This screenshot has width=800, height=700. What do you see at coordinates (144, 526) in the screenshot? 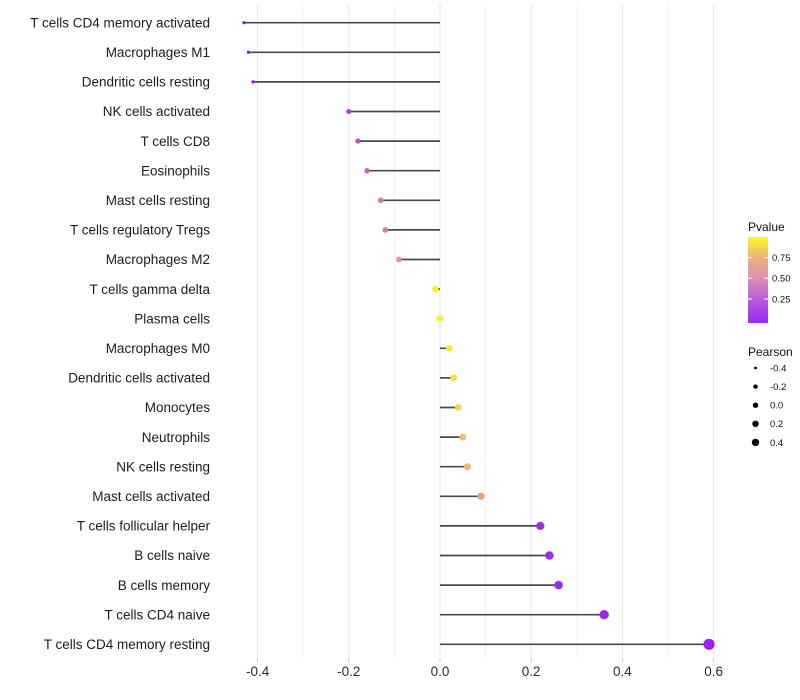
I see `row-label: T cells follicular helper` at bounding box center [144, 526].